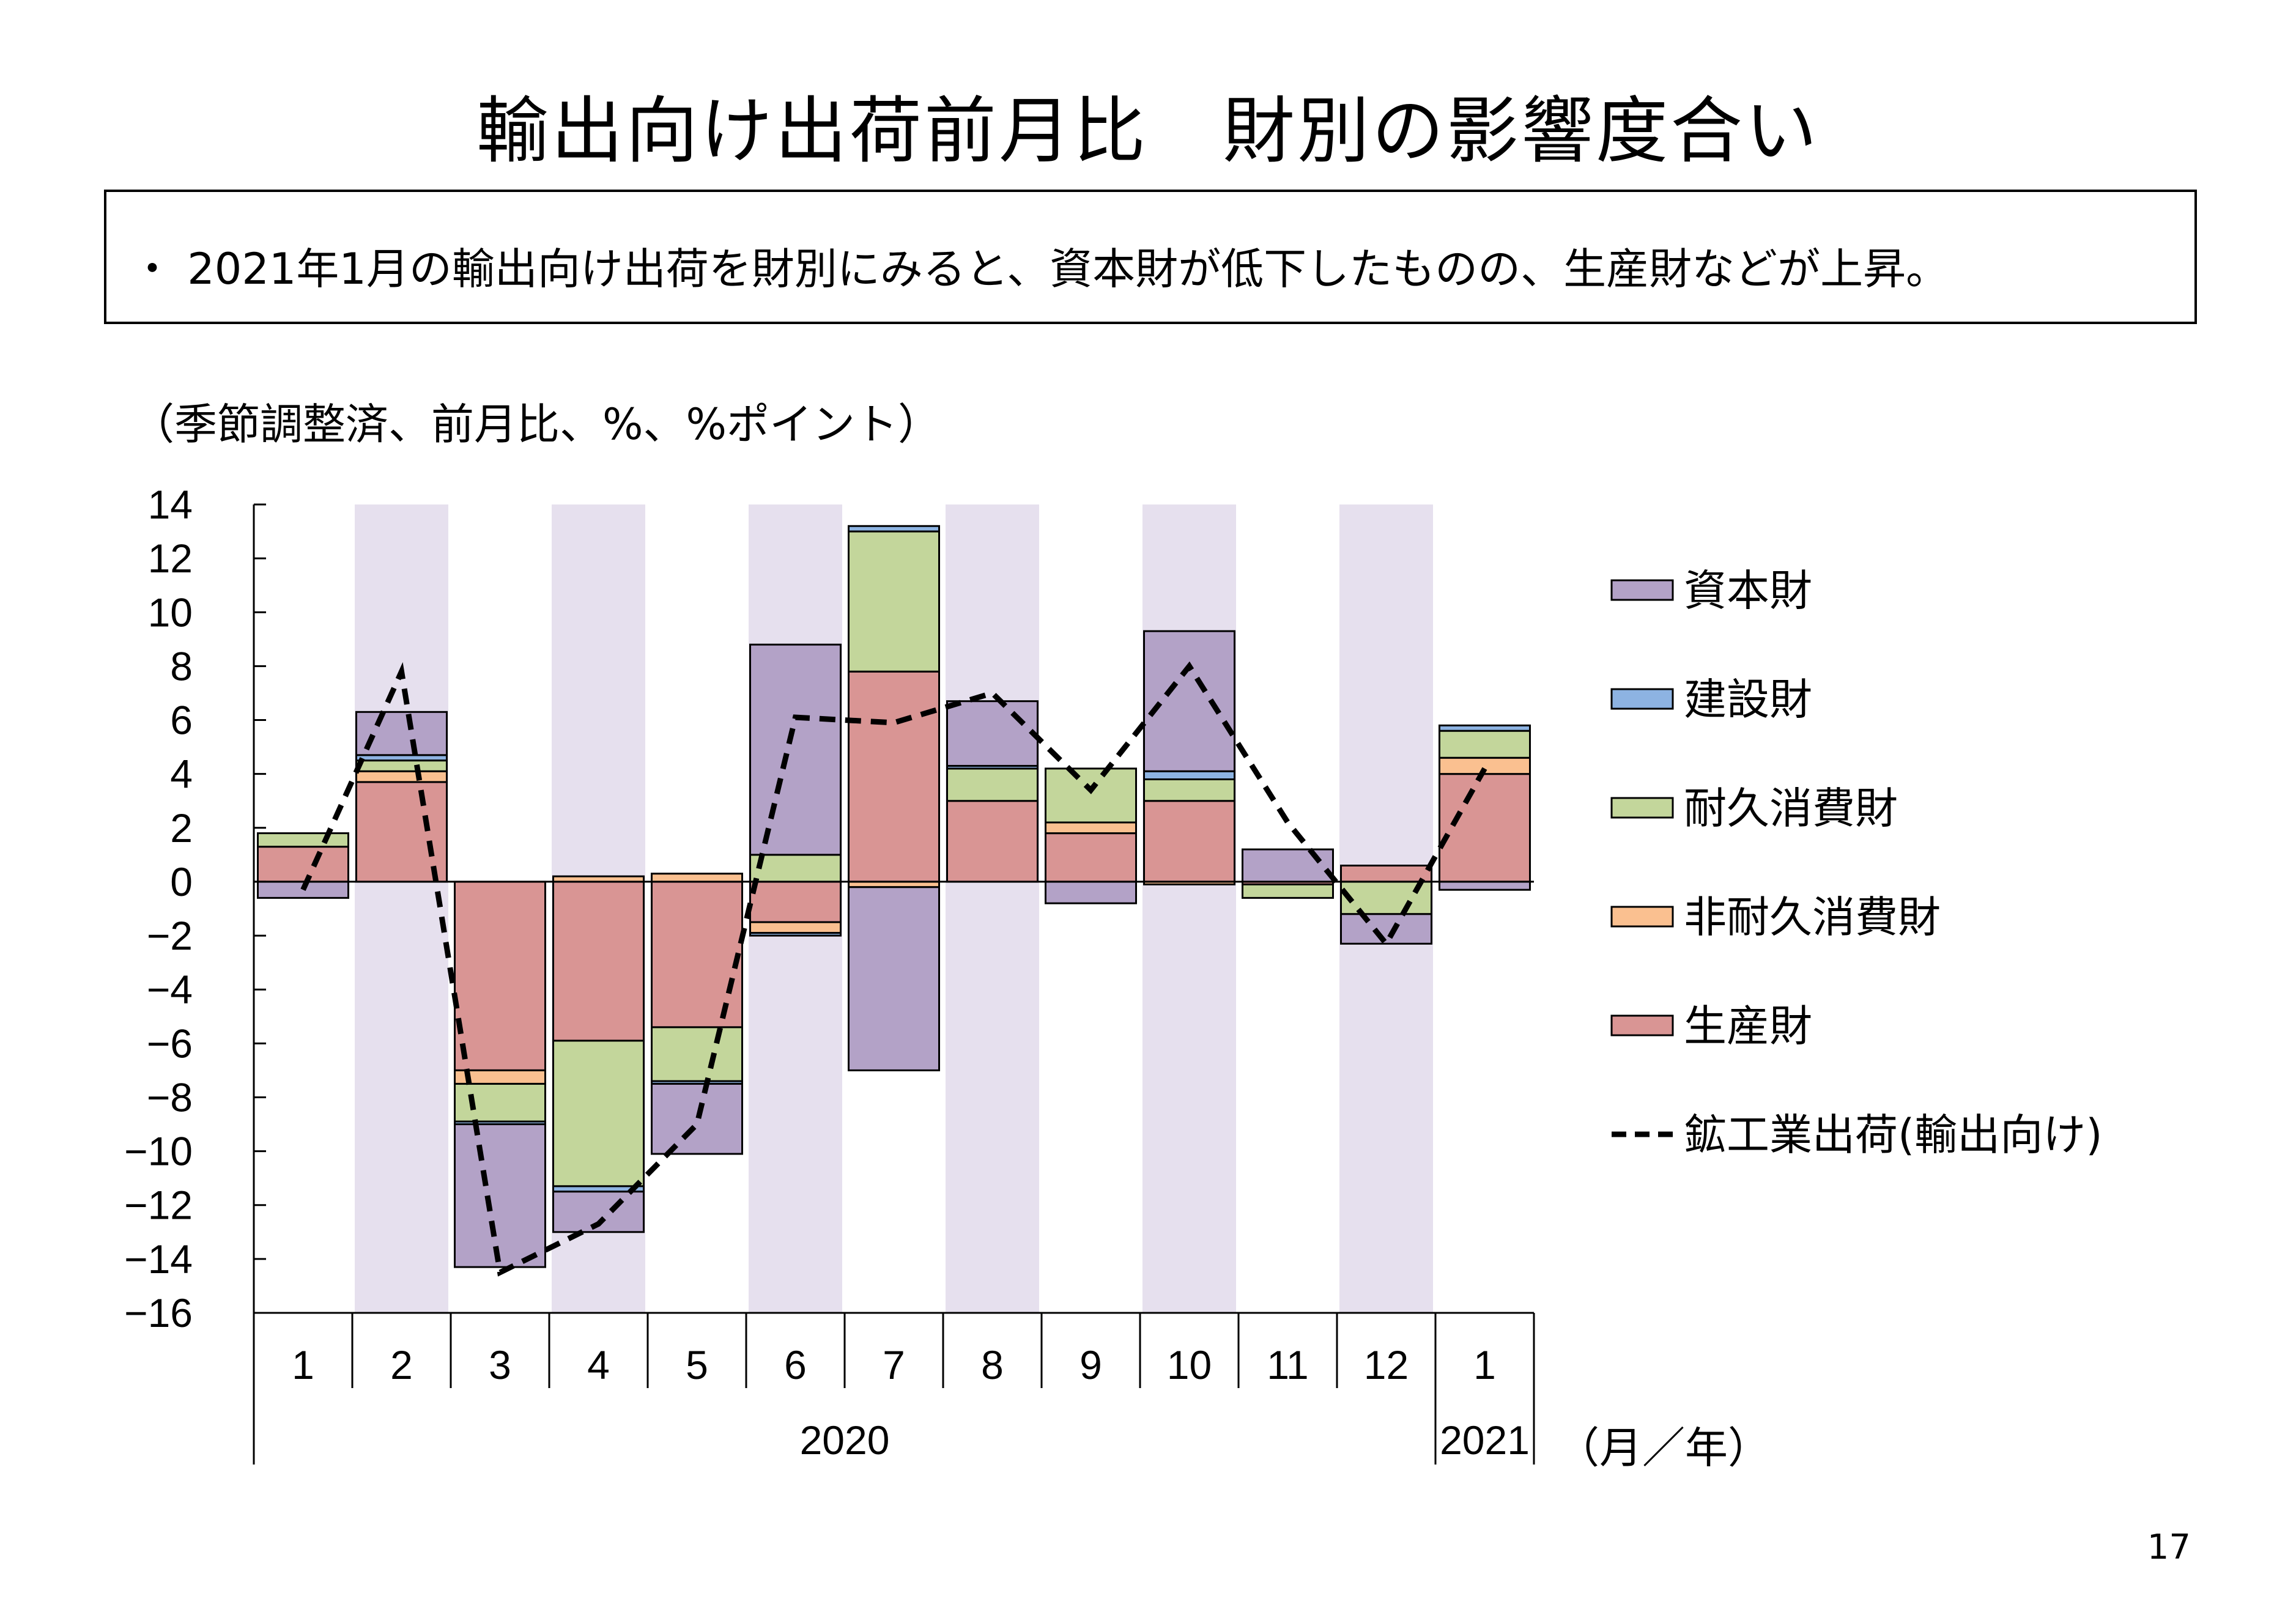 The width and height of the screenshot is (2296, 1618). Describe the element at coordinates (1748, 591) in the screenshot. I see `legend-label: 資本財` at that location.